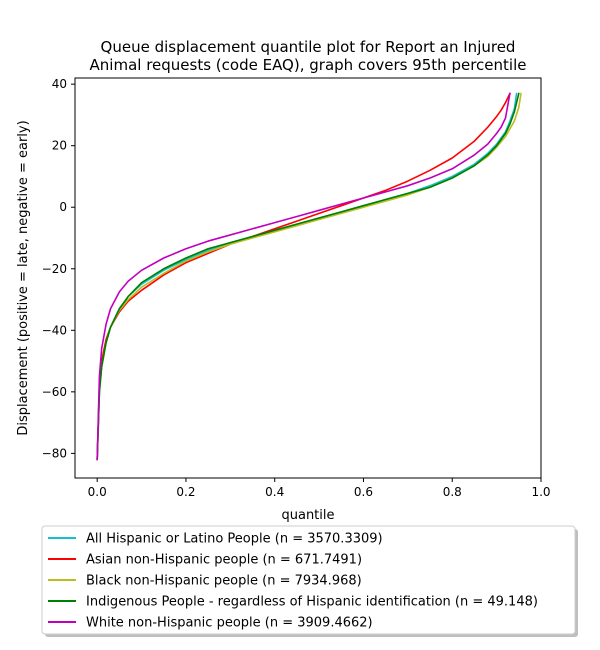  Describe the element at coordinates (224, 560) in the screenshot. I see `legend-label-1: Asian non-Hispanic people (n = 671.7491)` at that location.